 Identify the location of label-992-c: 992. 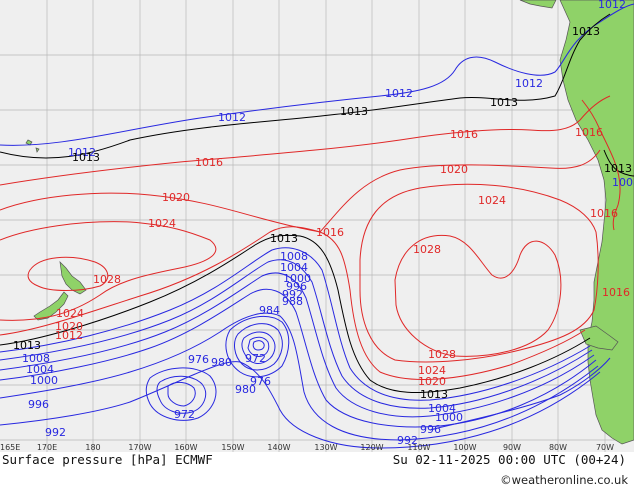
(407, 440).